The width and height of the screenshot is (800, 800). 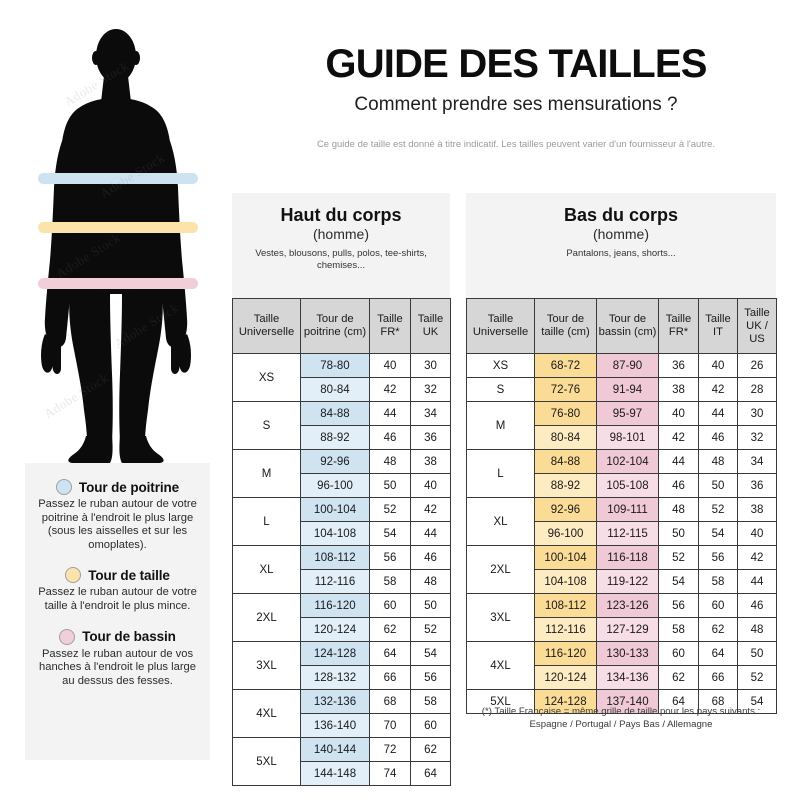 I want to click on table-row: 4XL 132-136 68 58, so click(x=341, y=713).